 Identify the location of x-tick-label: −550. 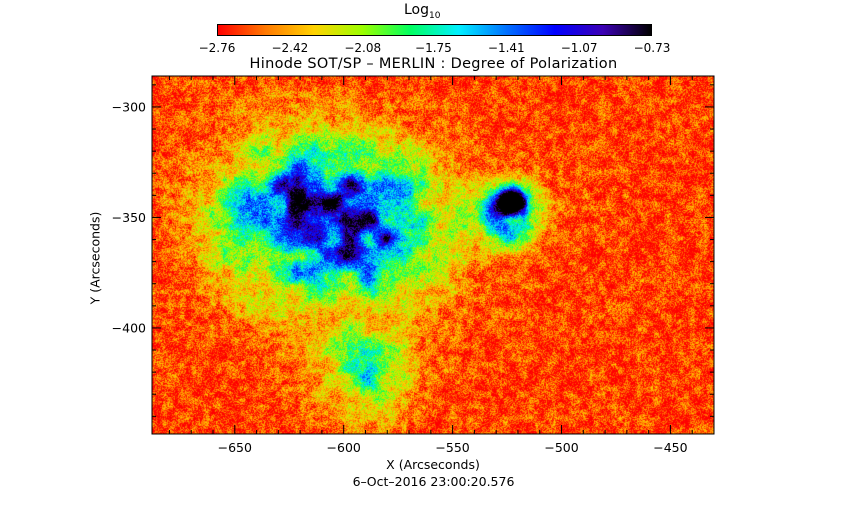
(452, 447).